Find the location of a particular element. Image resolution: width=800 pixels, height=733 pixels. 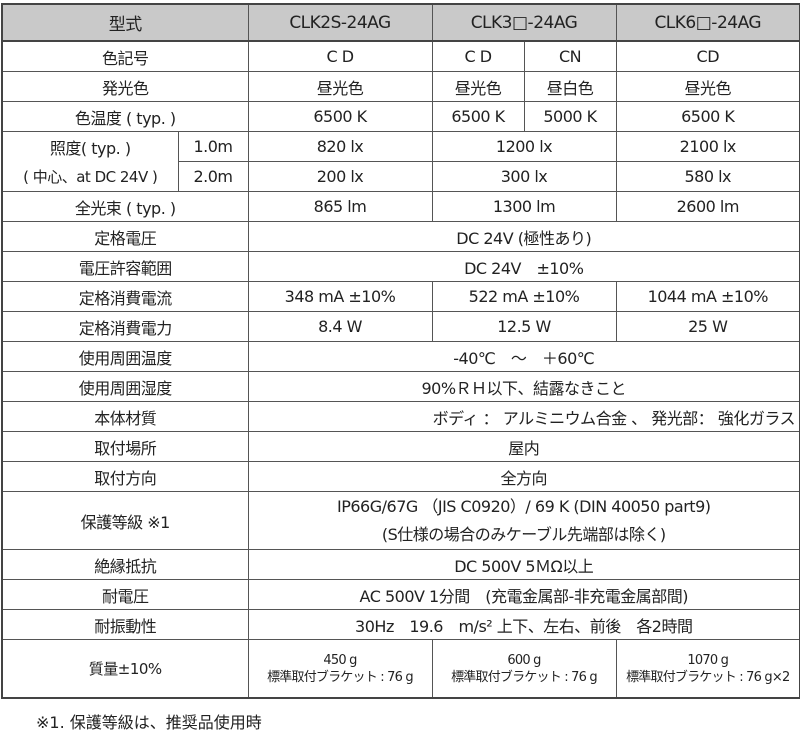

cell: 5000 K is located at coordinates (570, 116).